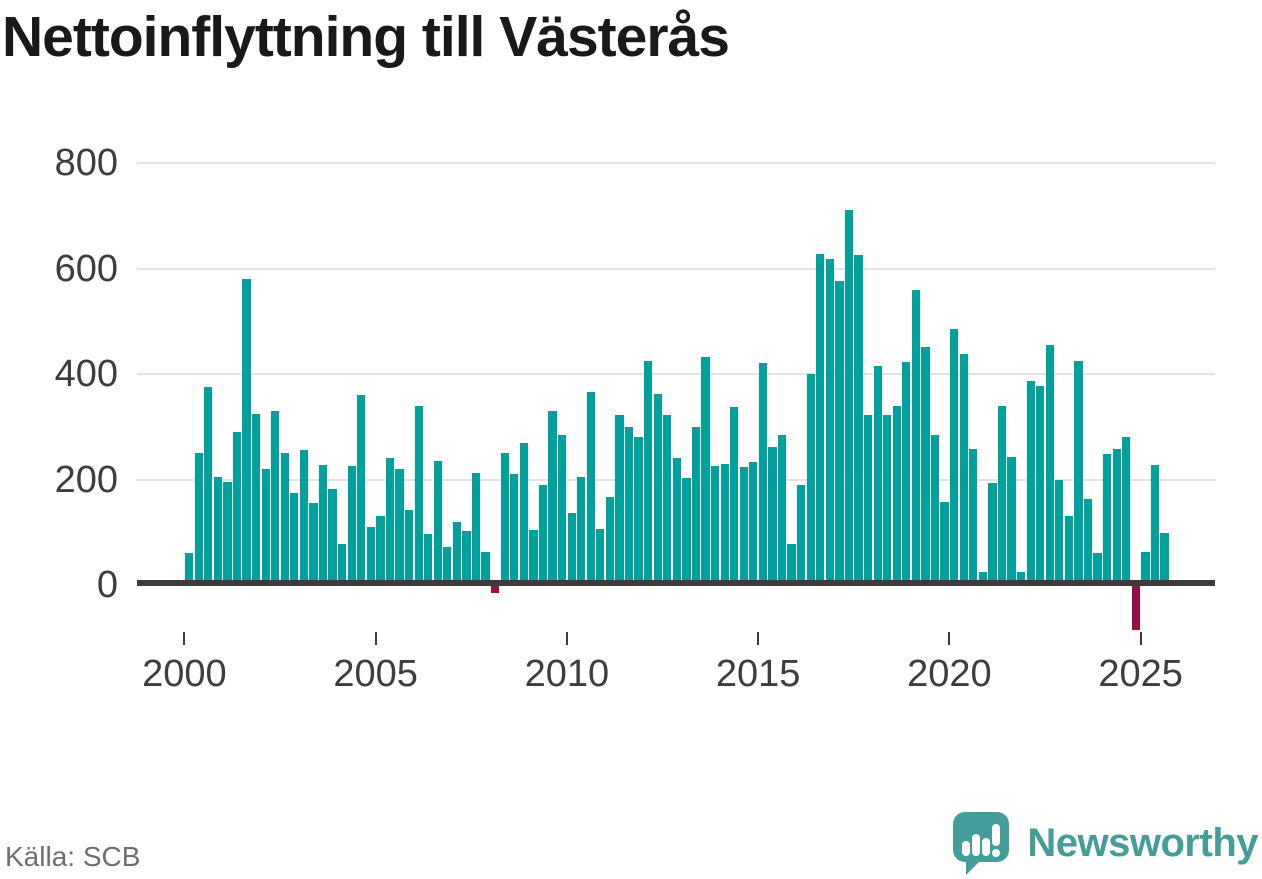 The image size is (1262, 879). What do you see at coordinates (485, 568) in the screenshot?
I see `bar-2007-q4` at bounding box center [485, 568].